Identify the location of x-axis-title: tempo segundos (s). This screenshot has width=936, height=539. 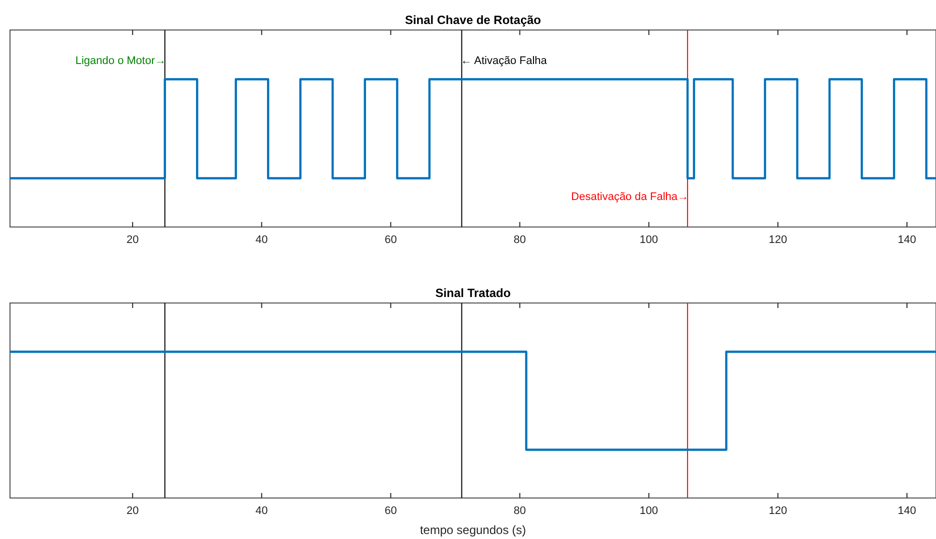
(473, 530).